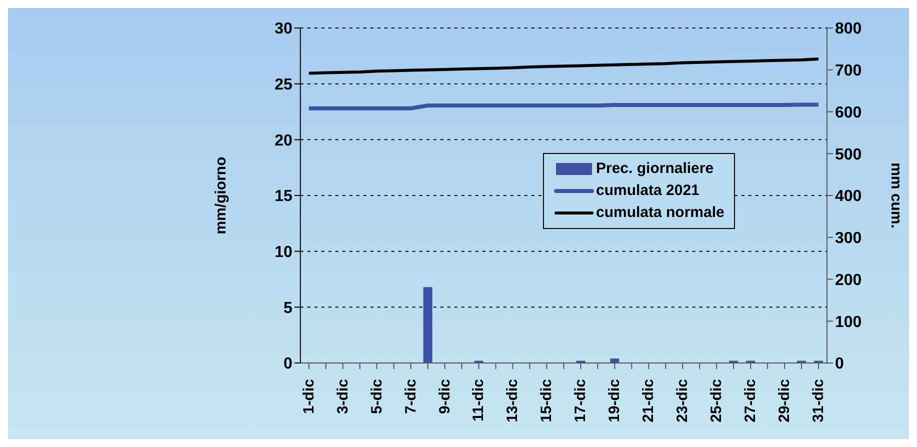 The height and width of the screenshot is (447, 917). What do you see at coordinates (649, 400) in the screenshot?
I see `x-tick-label: 21-dic` at bounding box center [649, 400].